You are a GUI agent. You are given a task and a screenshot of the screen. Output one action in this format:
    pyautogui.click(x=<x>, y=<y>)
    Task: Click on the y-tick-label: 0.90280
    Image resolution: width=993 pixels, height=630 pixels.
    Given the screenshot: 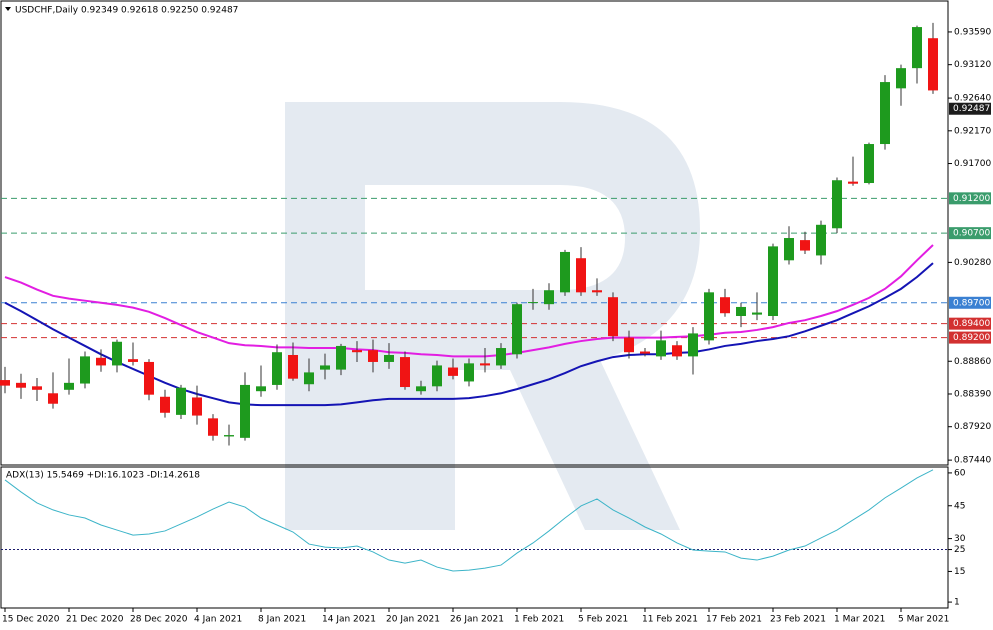 What is the action you would take?
    pyautogui.click(x=972, y=263)
    